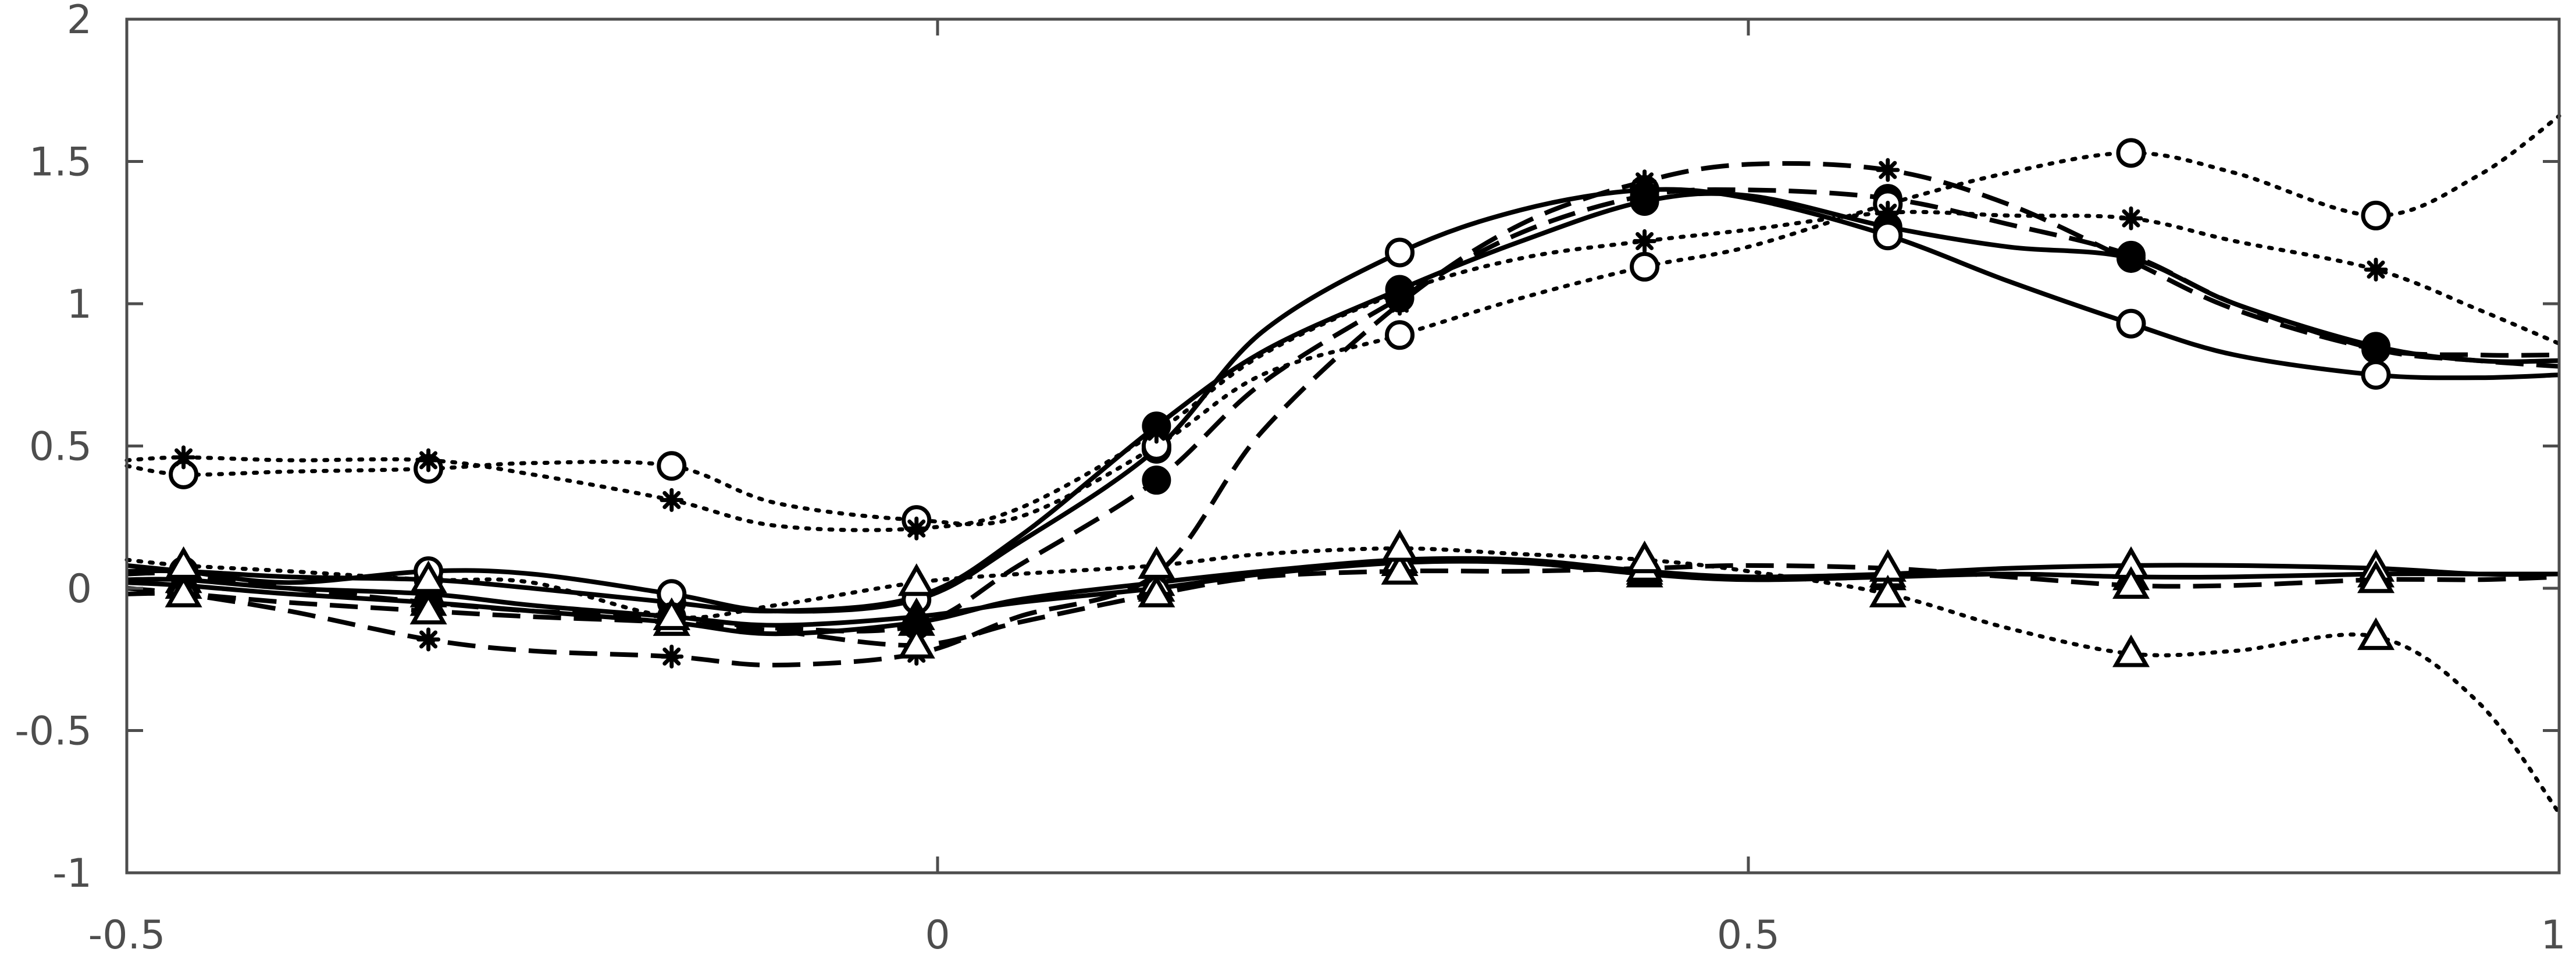 This screenshot has height=956, width=2576. I want to click on y-tick-label: -0.5, so click(53, 732).